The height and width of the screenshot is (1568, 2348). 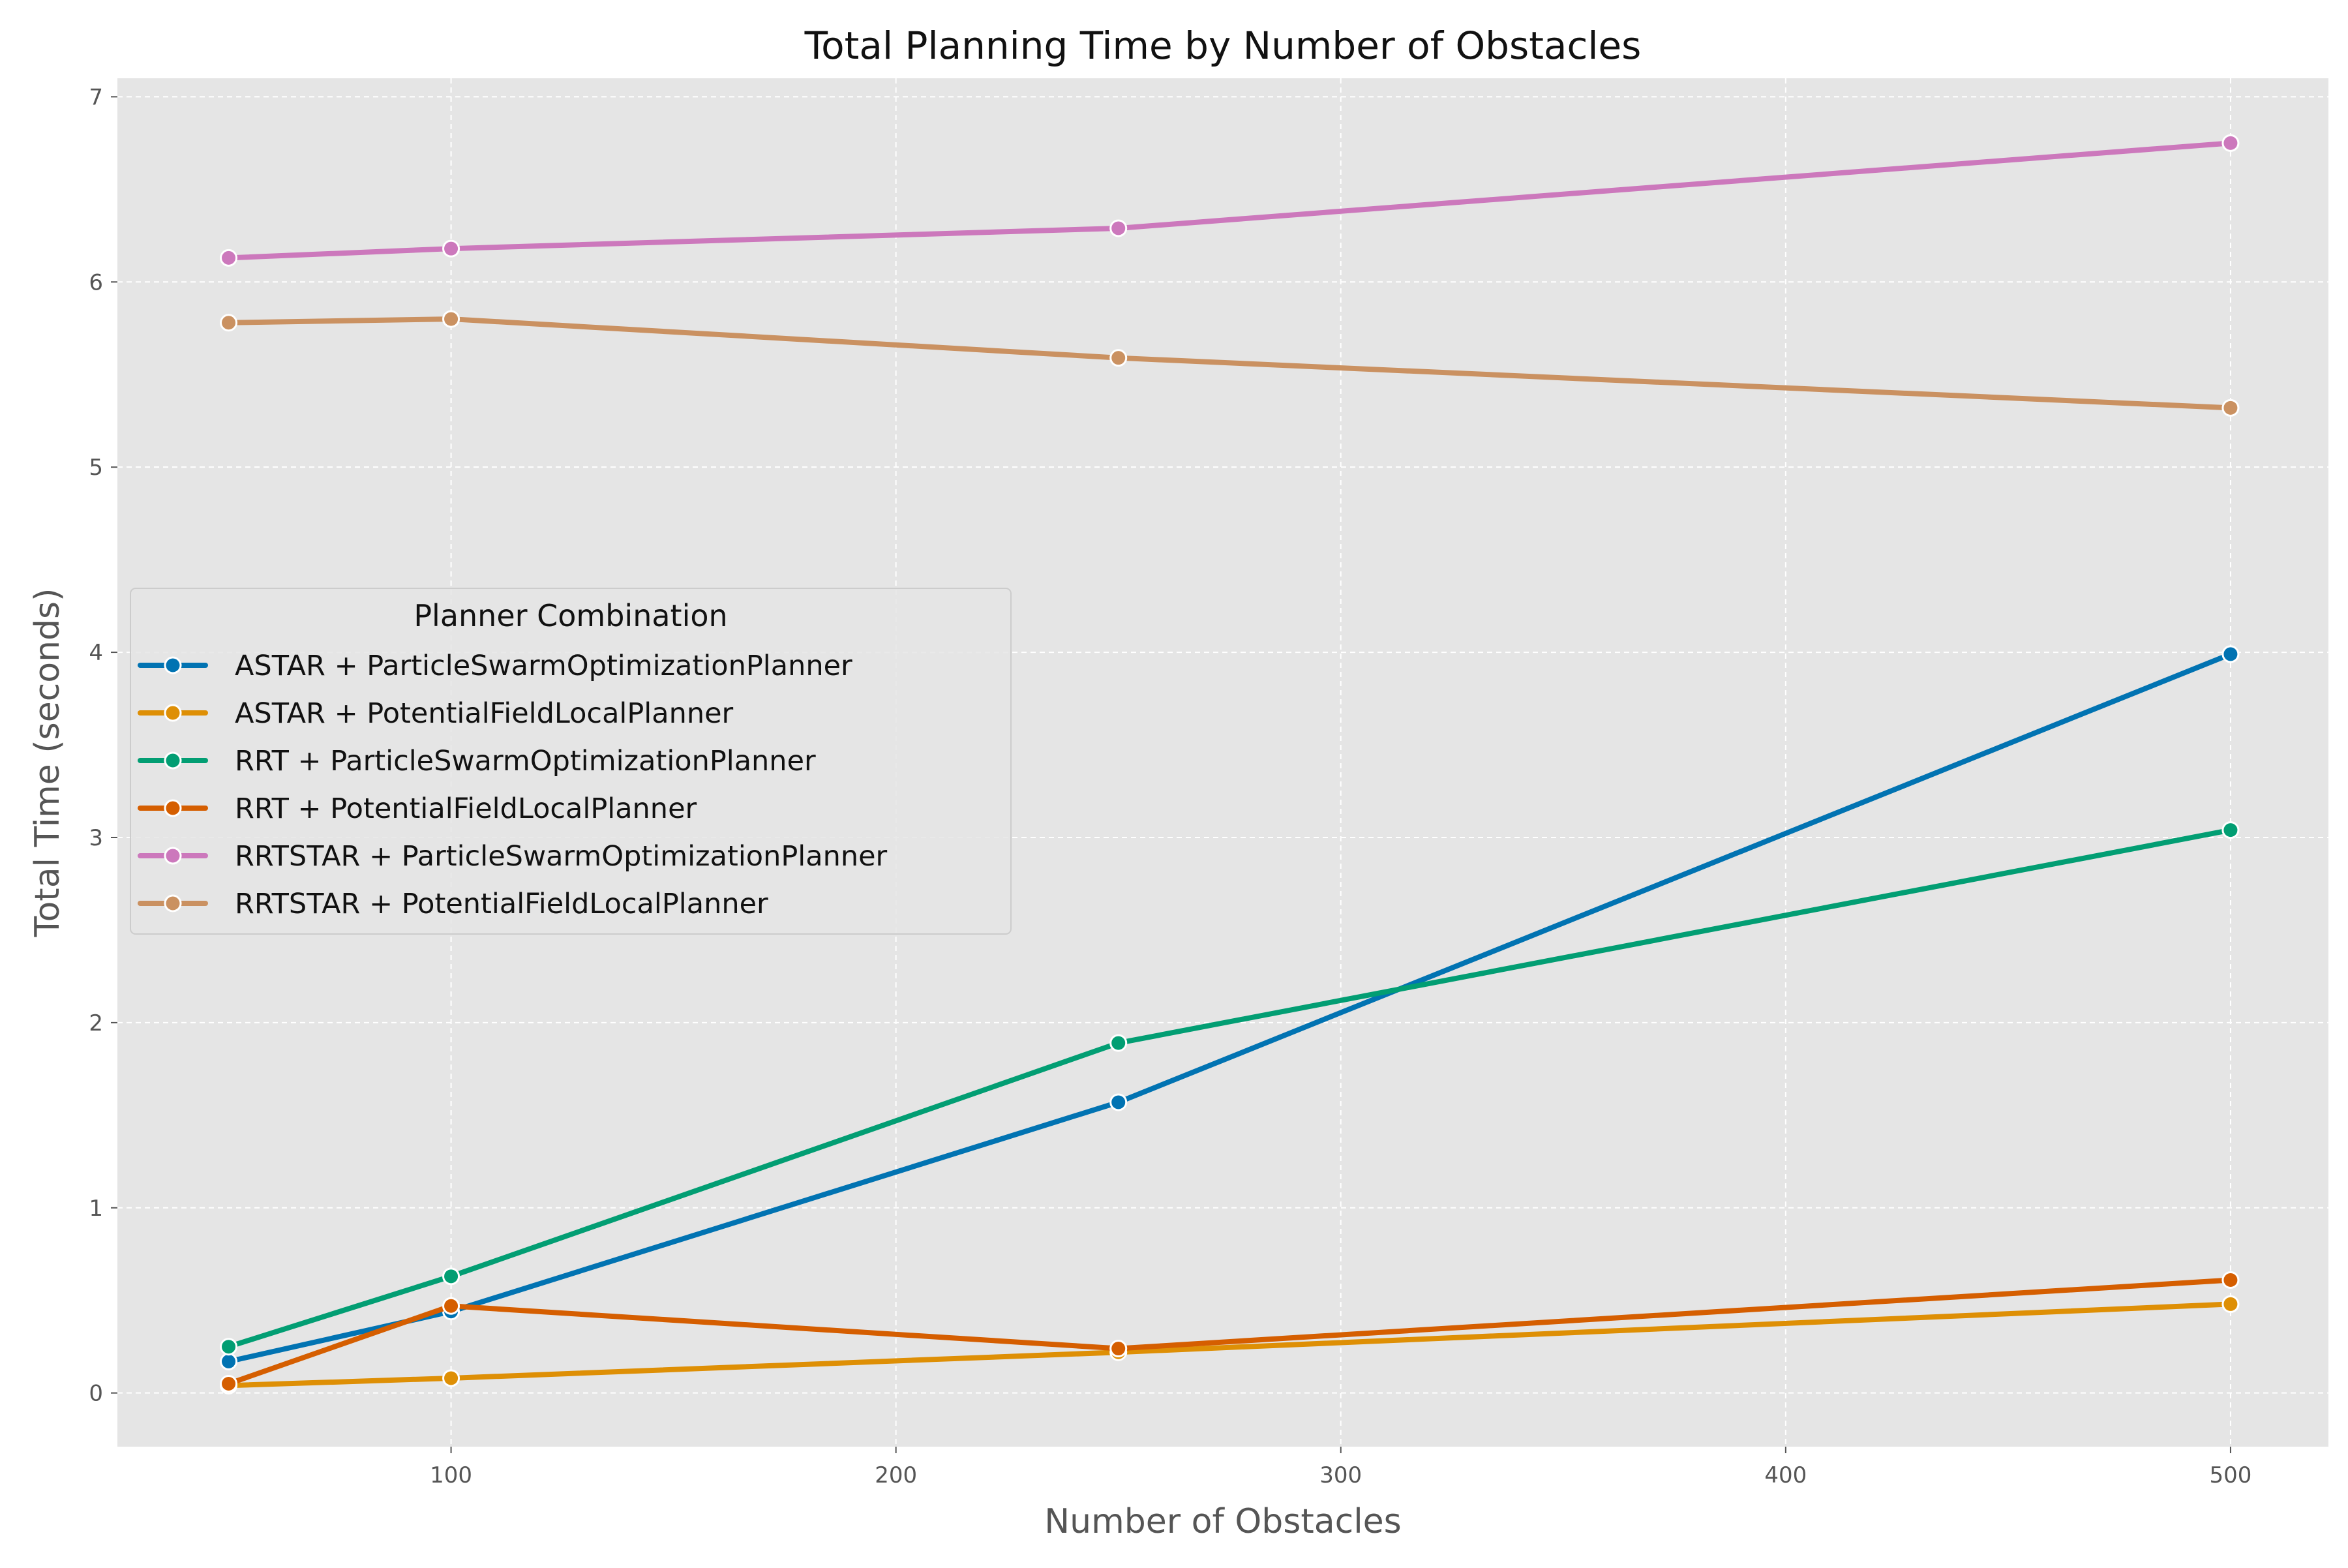 What do you see at coordinates (47, 763) in the screenshot?
I see `y-axis-label: Total Time (seconds)` at bounding box center [47, 763].